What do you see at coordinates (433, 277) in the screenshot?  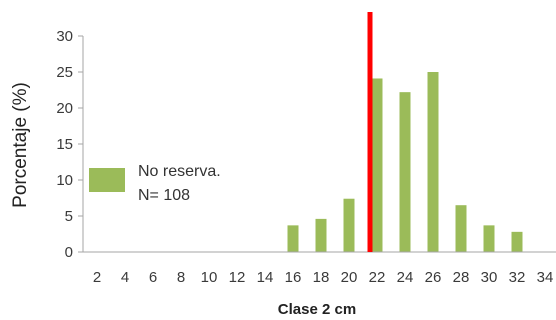 I see `x-tick-label: 26` at bounding box center [433, 277].